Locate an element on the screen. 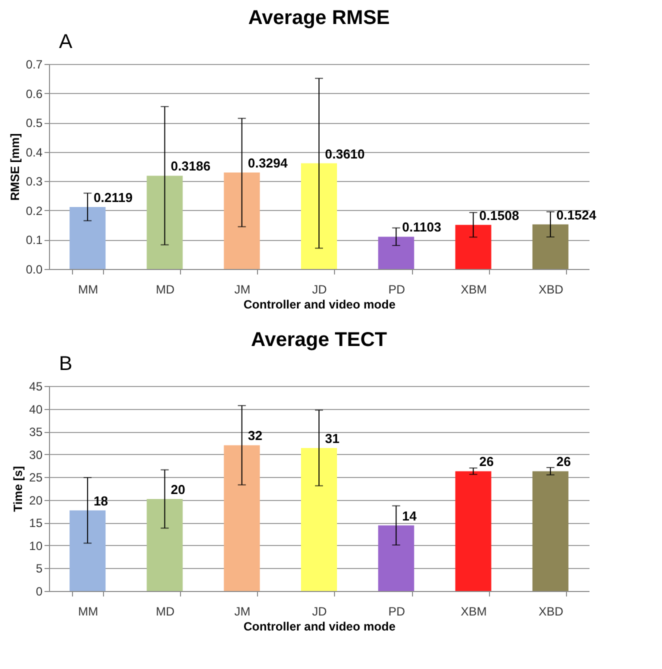 The image size is (662, 669). y-tick-label: 35 is located at coordinates (36, 432).